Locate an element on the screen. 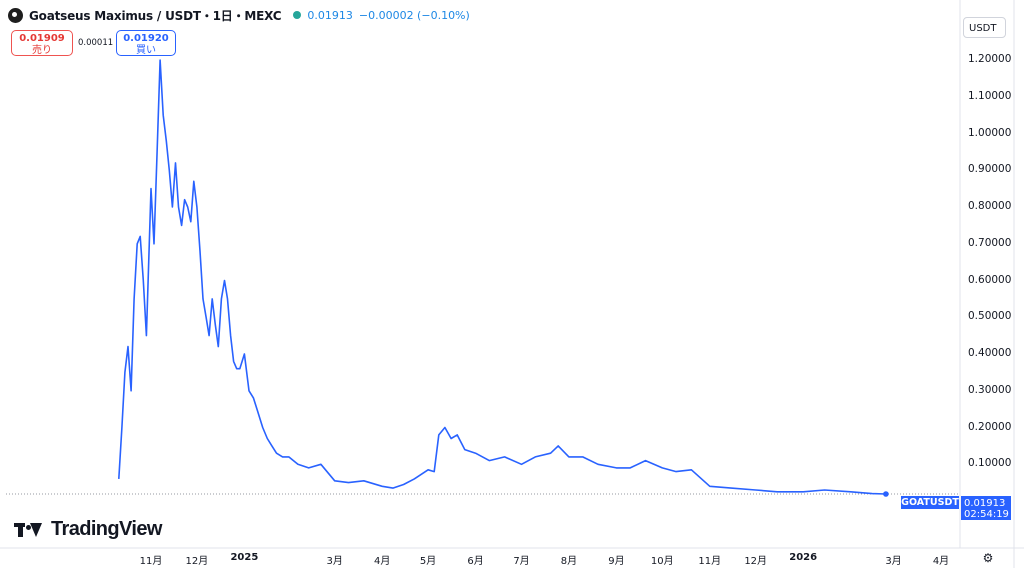 Image resolution: width=1024 pixels, height=568 pixels. y-tick-label: 0.50000 is located at coordinates (990, 316).